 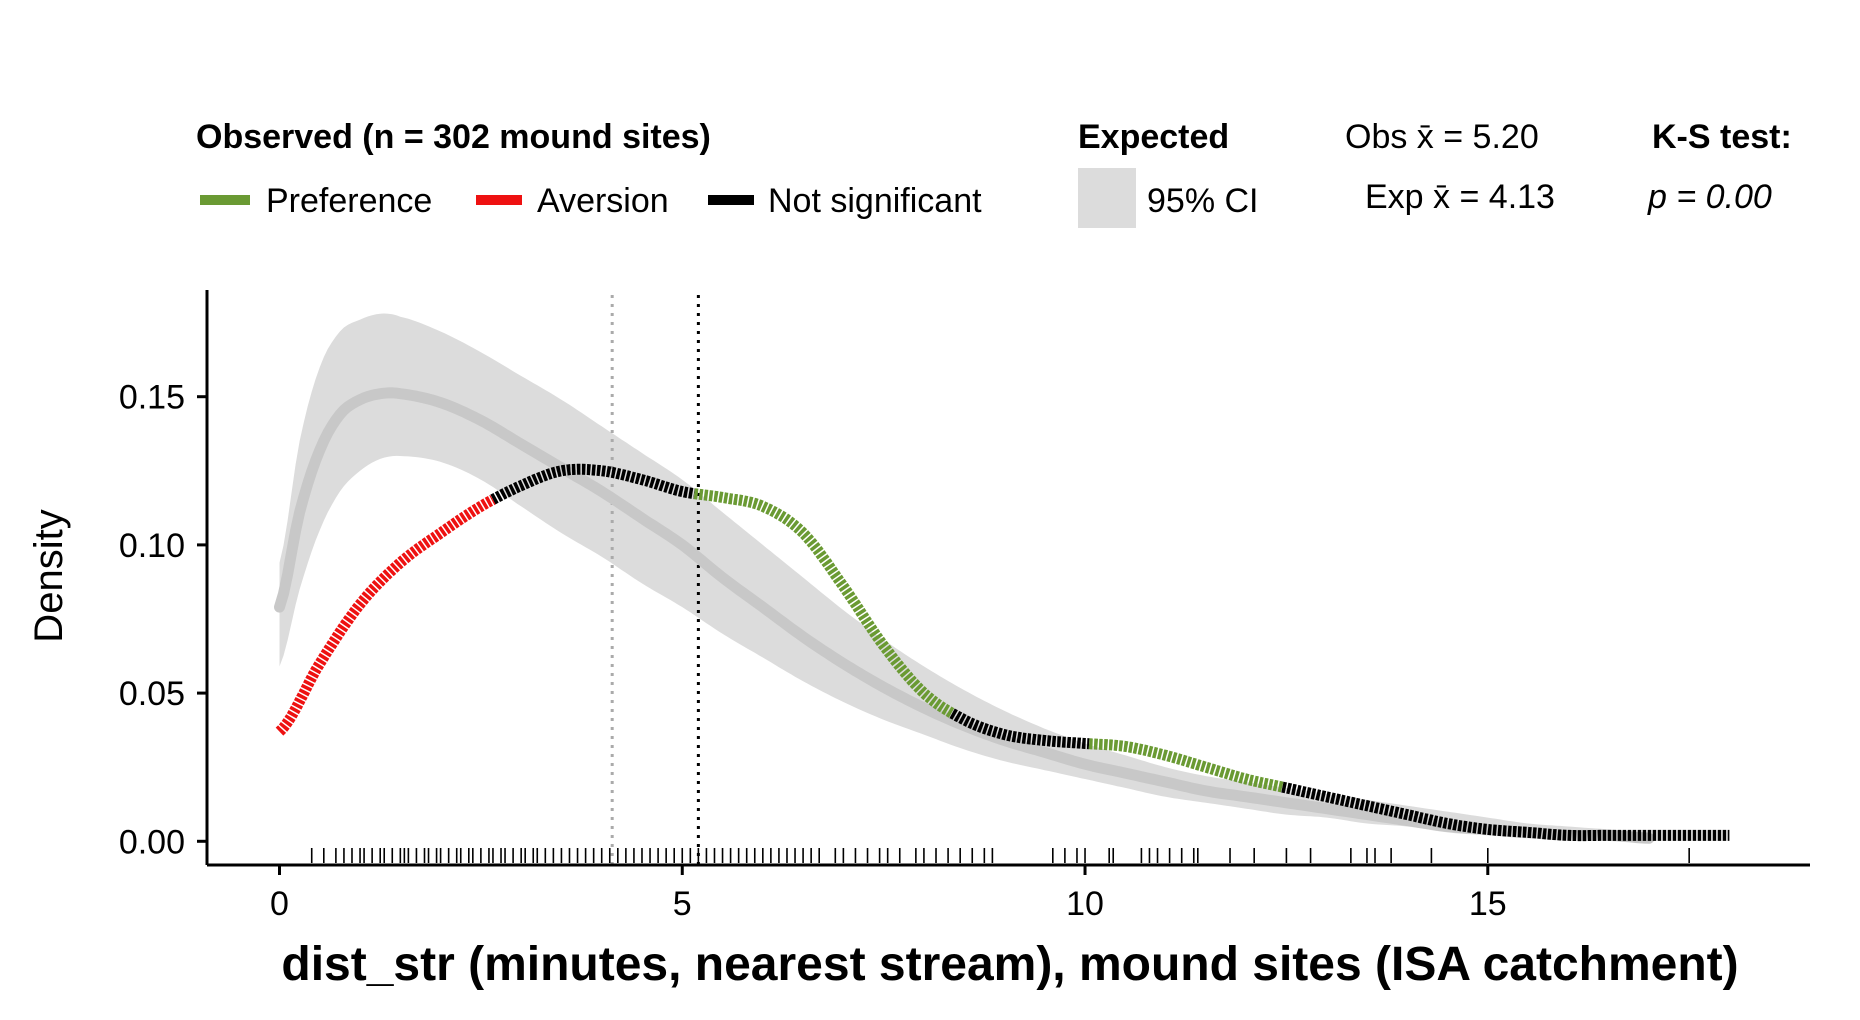 What do you see at coordinates (279, 904) in the screenshot?
I see `x-tick-label: 0` at bounding box center [279, 904].